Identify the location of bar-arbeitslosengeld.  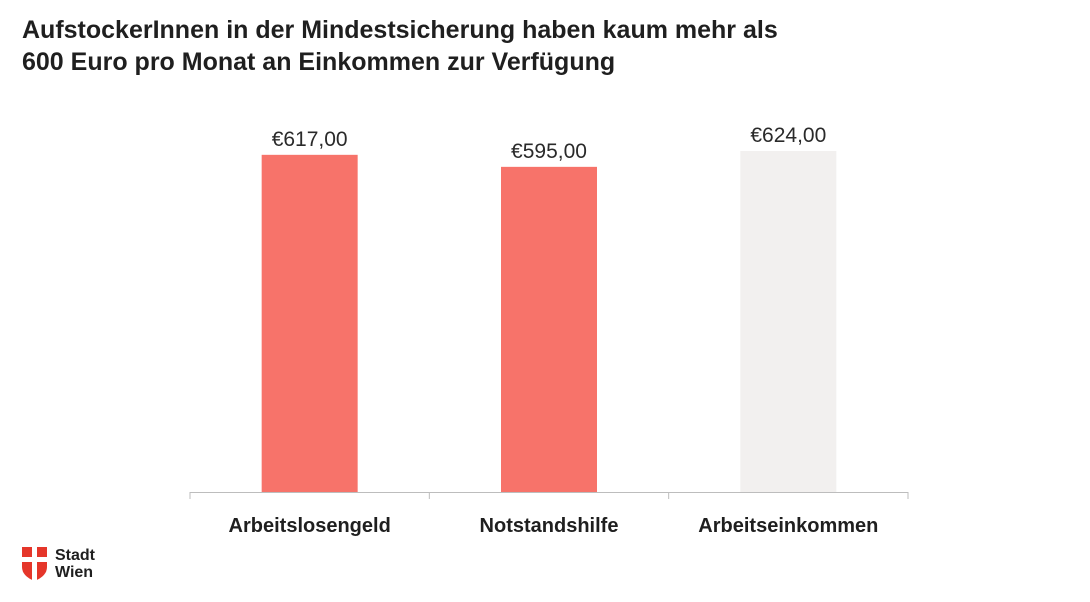
(309, 323).